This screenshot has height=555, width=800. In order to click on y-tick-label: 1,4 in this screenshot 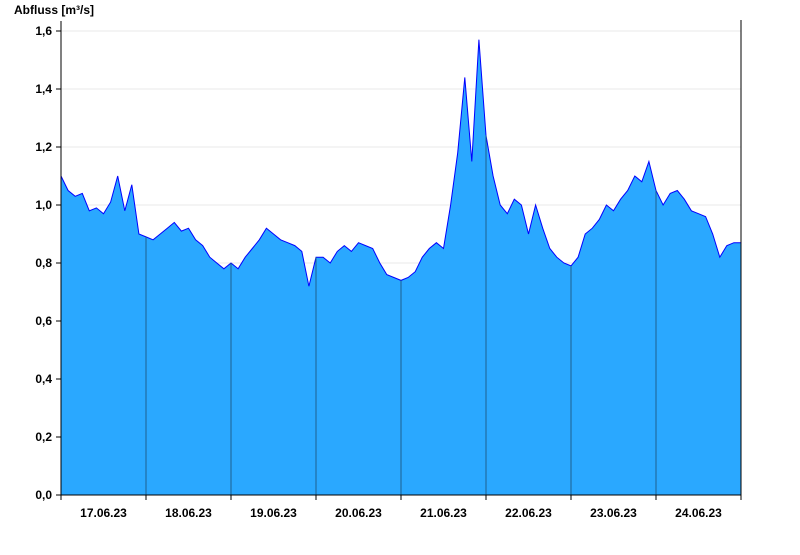, I will do `click(43, 89)`.